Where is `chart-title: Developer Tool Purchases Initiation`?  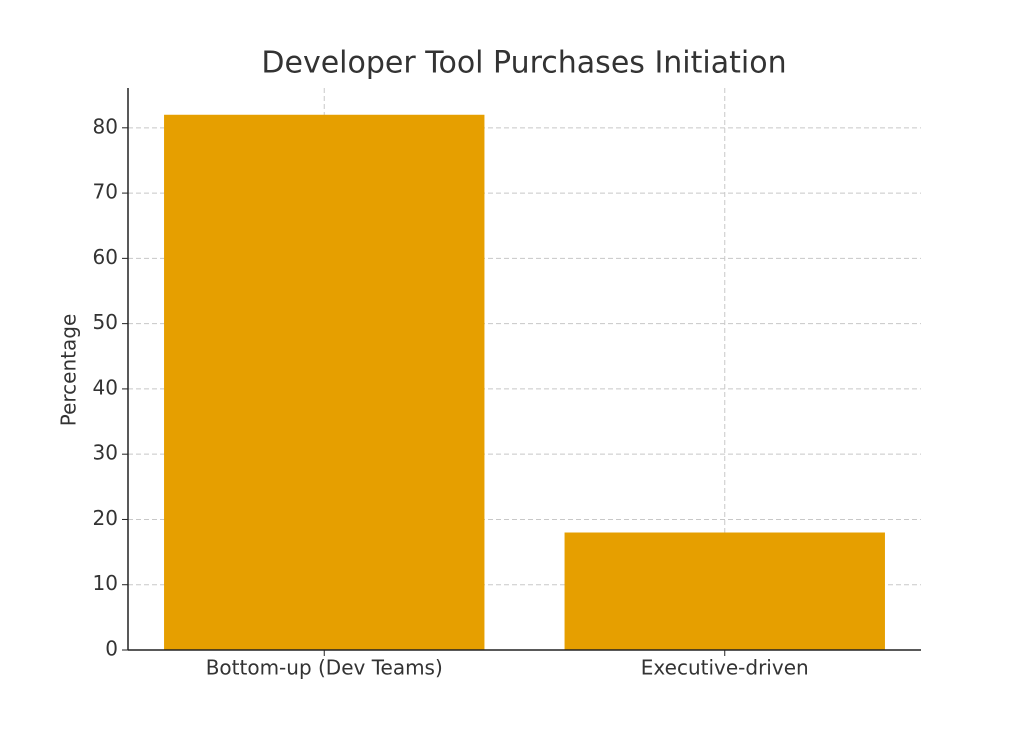 chart-title: Developer Tool Purchases Initiation is located at coordinates (523, 63).